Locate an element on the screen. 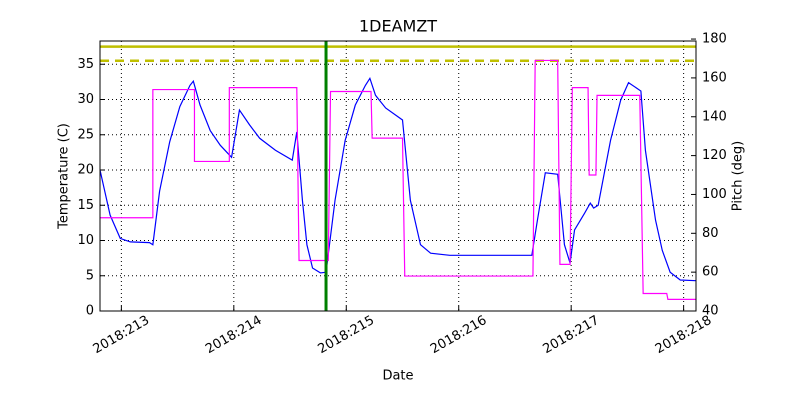 The width and height of the screenshot is (800, 400). y-tick-label: 25 is located at coordinates (85, 134).